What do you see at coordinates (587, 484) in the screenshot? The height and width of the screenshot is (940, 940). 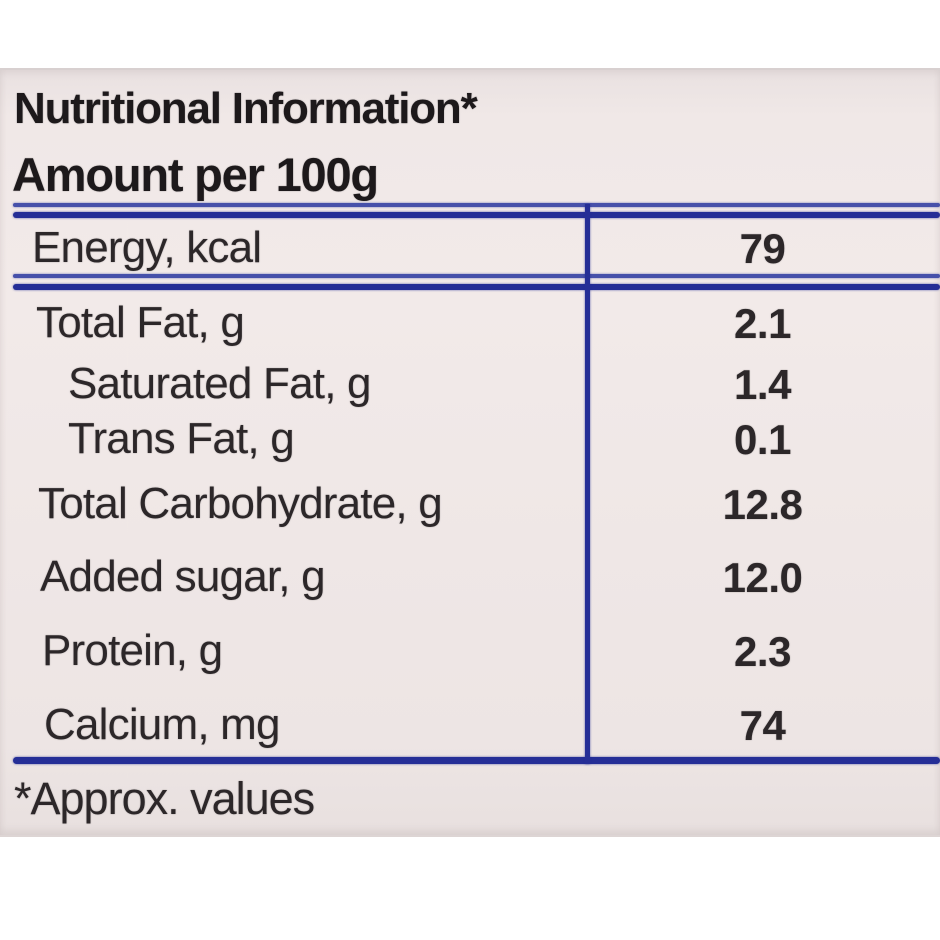 I see `table-column-divider` at bounding box center [587, 484].